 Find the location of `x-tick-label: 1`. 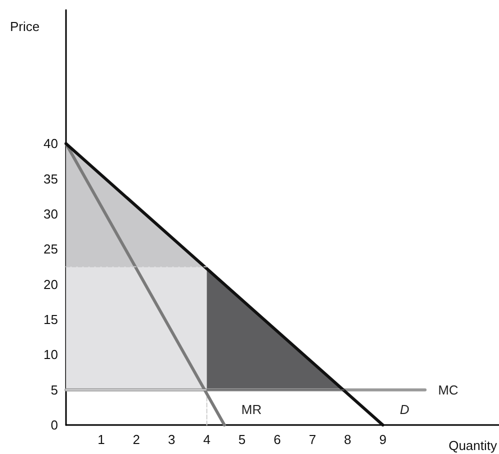

x-tick-label: 1 is located at coordinates (101, 439).